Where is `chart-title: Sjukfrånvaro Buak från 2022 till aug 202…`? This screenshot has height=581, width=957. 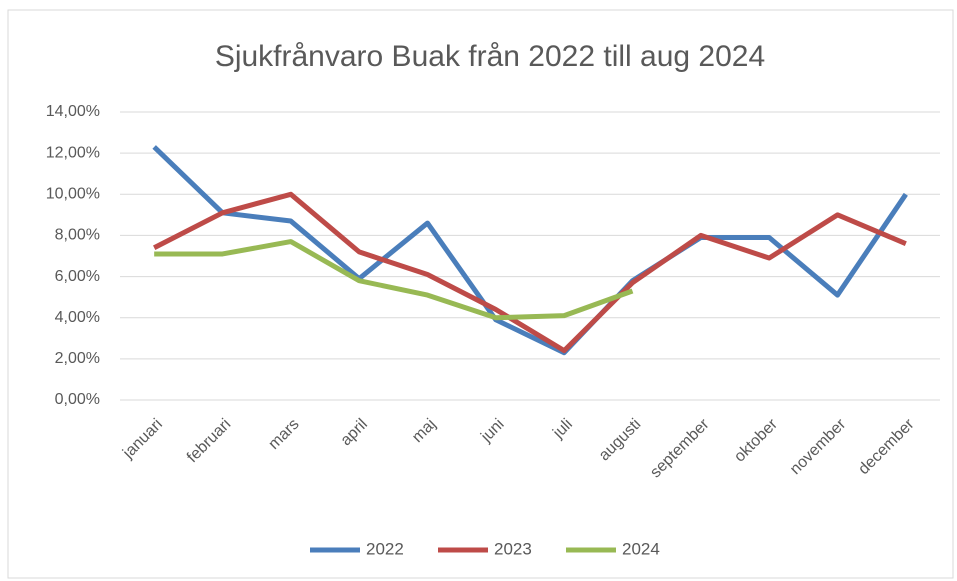 chart-title: Sjukfrånvaro Buak från 2022 till aug 202… is located at coordinates (490, 56).